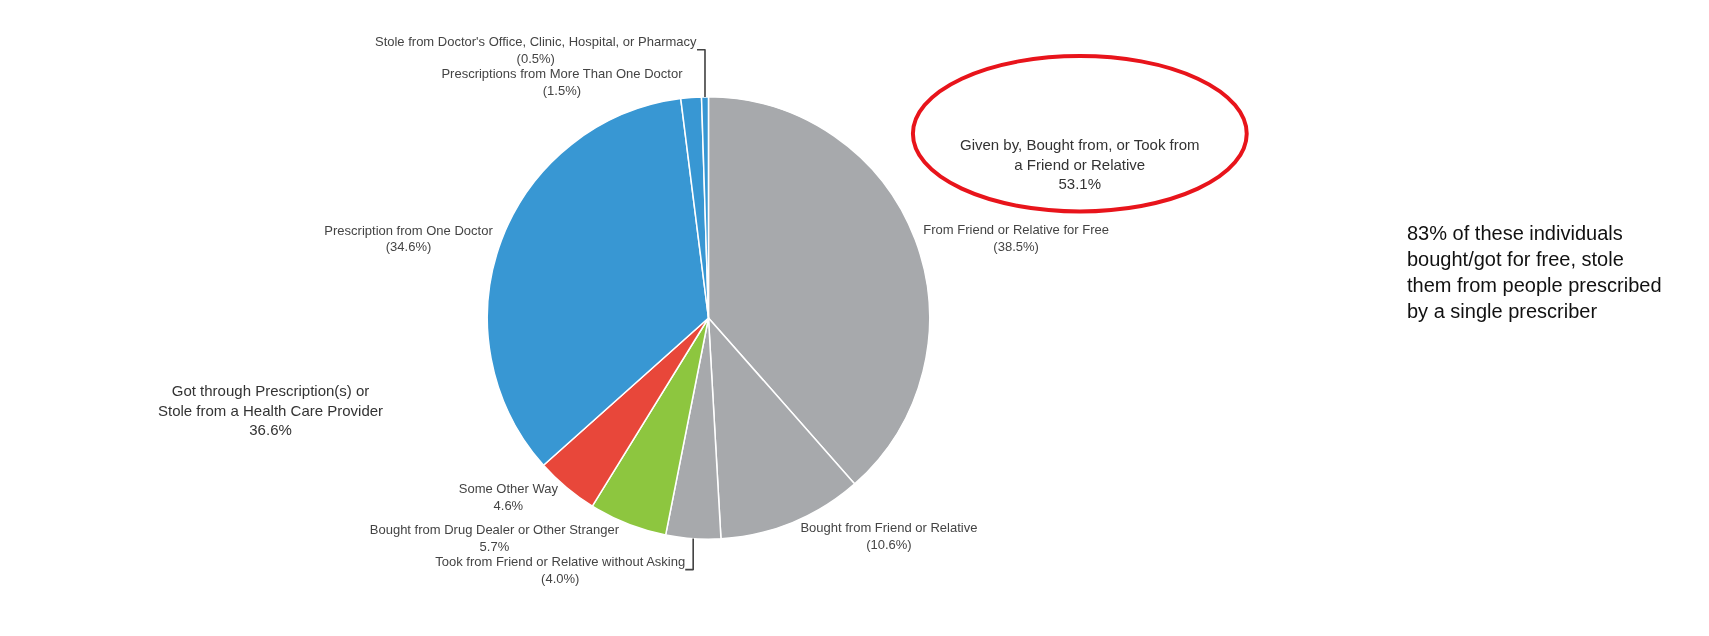 This screenshot has width=1709, height=636. I want to click on slice-label: Prescriptions from More Than One Doctor, so click(562, 73).